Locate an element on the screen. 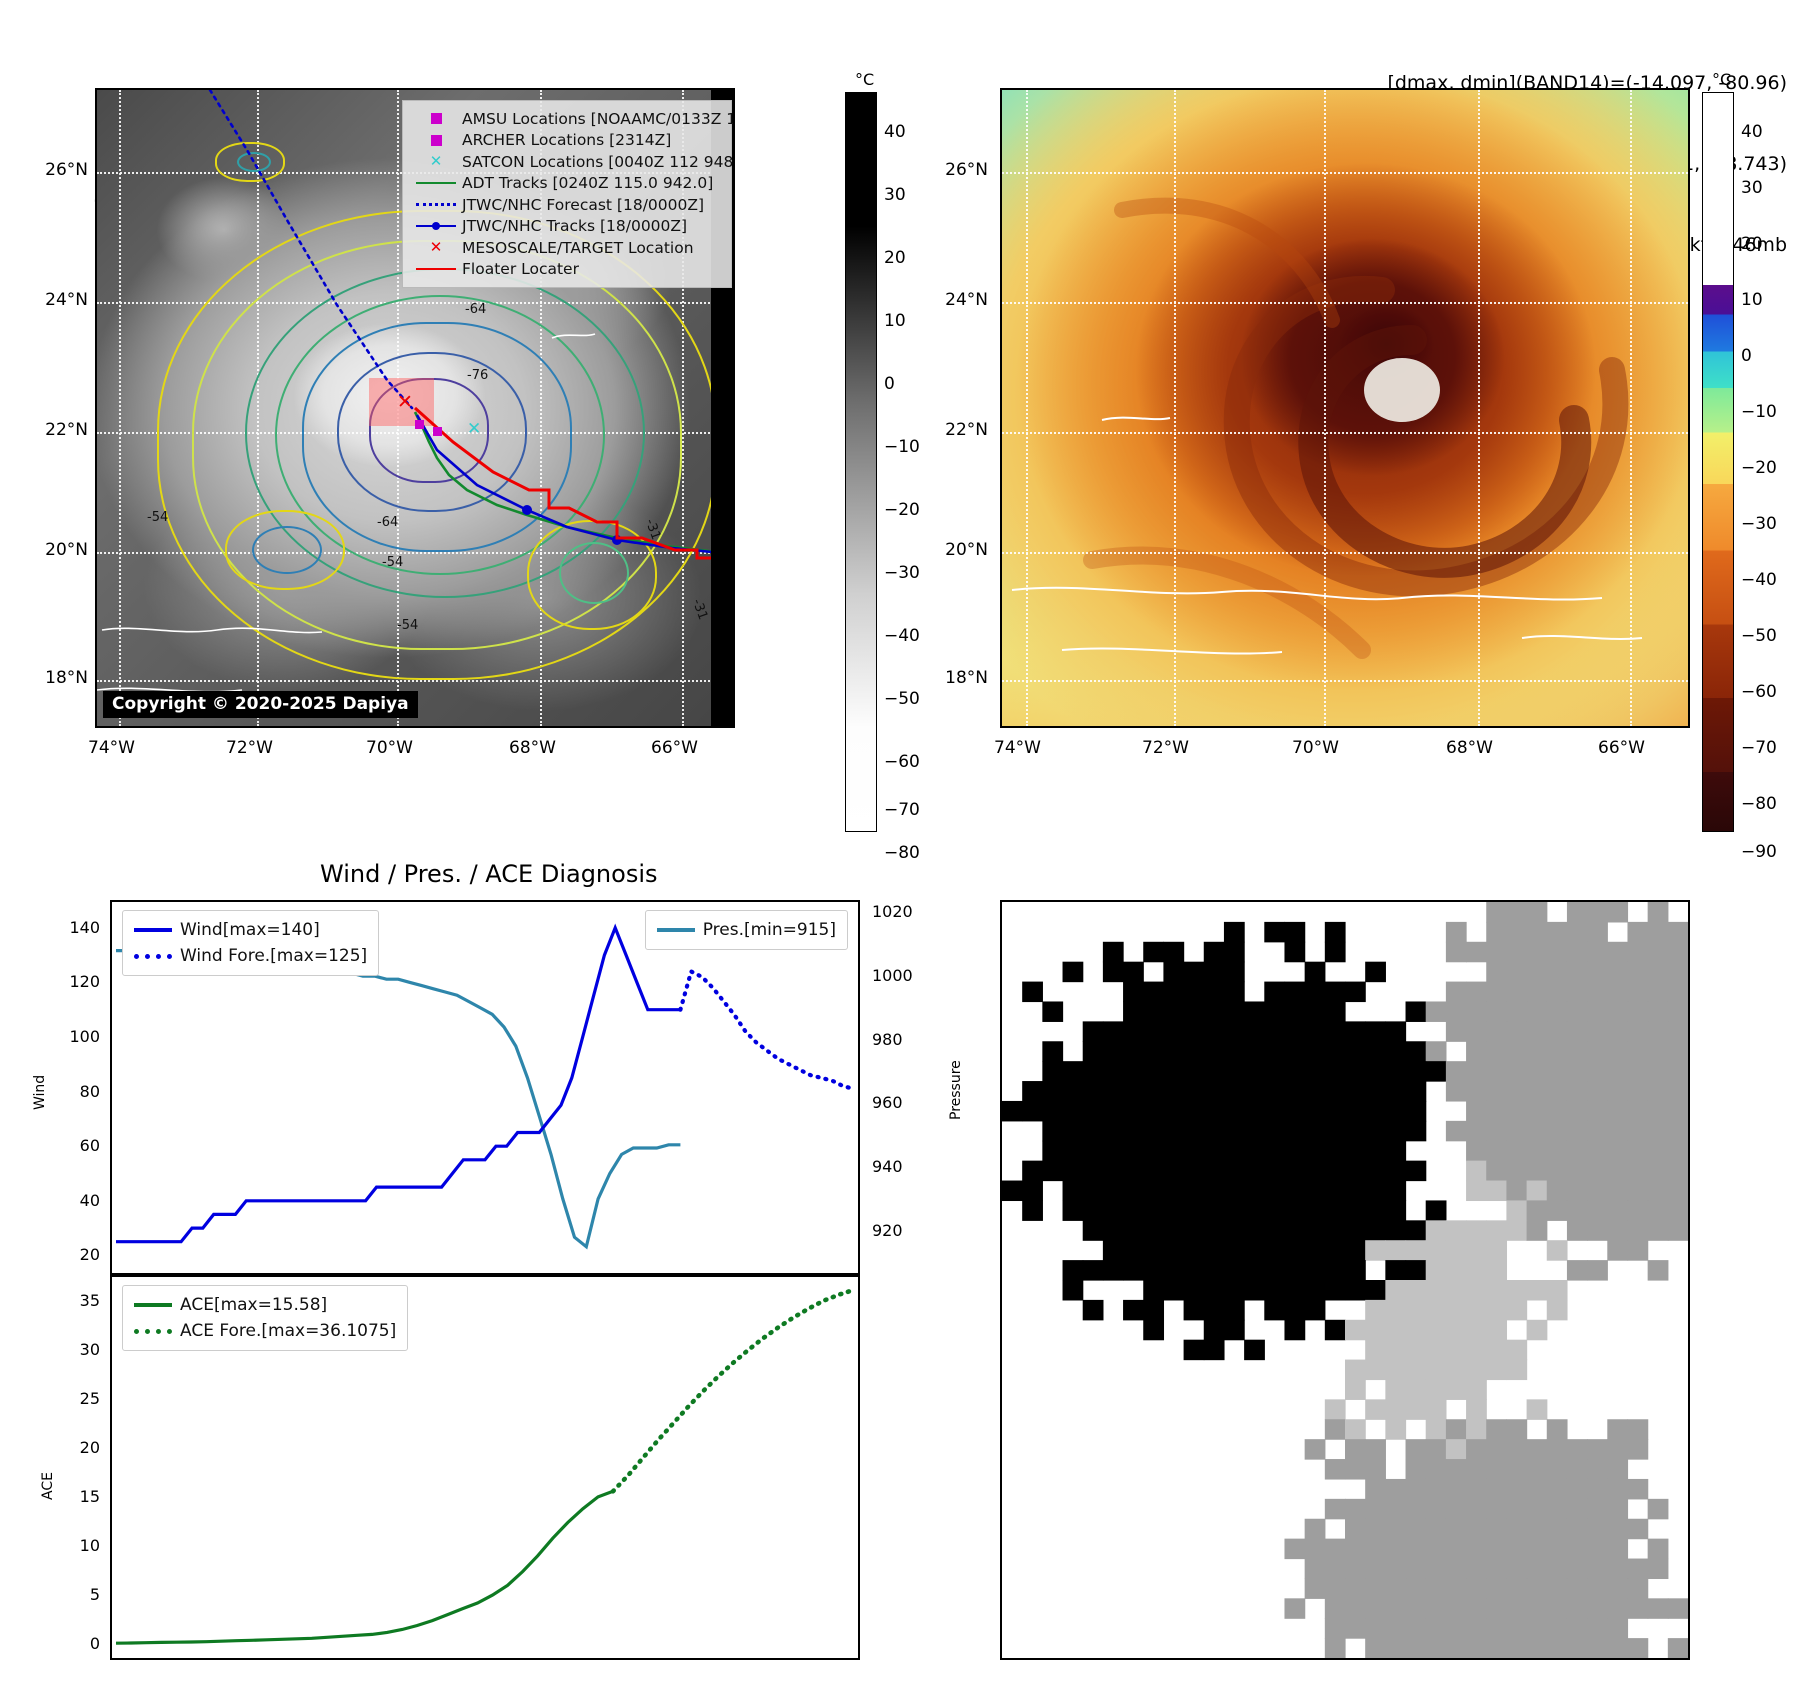  legend-row-floater: Floater Locater is located at coordinates (566, 270).